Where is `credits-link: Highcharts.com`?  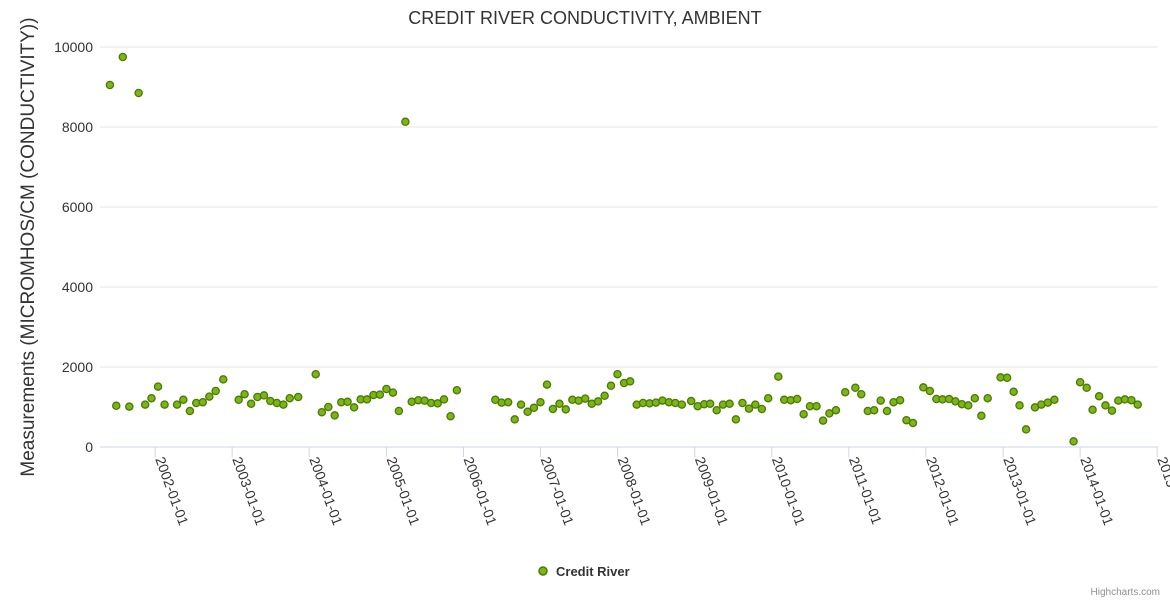
credits-link: Highcharts.com is located at coordinates (1125, 592).